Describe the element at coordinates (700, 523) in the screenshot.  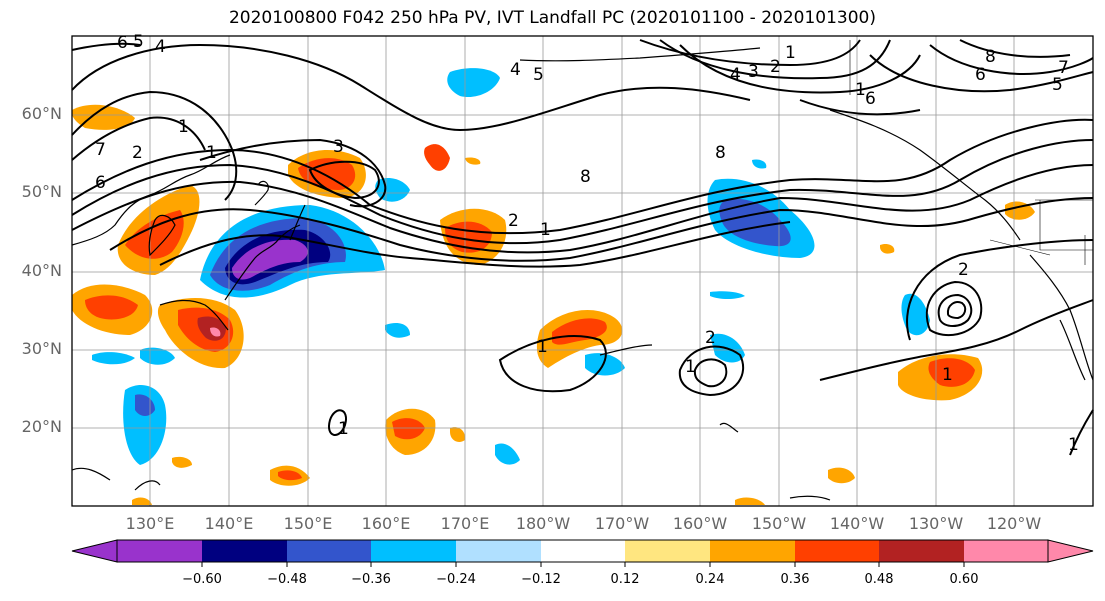
I see `lon-label: 160°W` at that location.